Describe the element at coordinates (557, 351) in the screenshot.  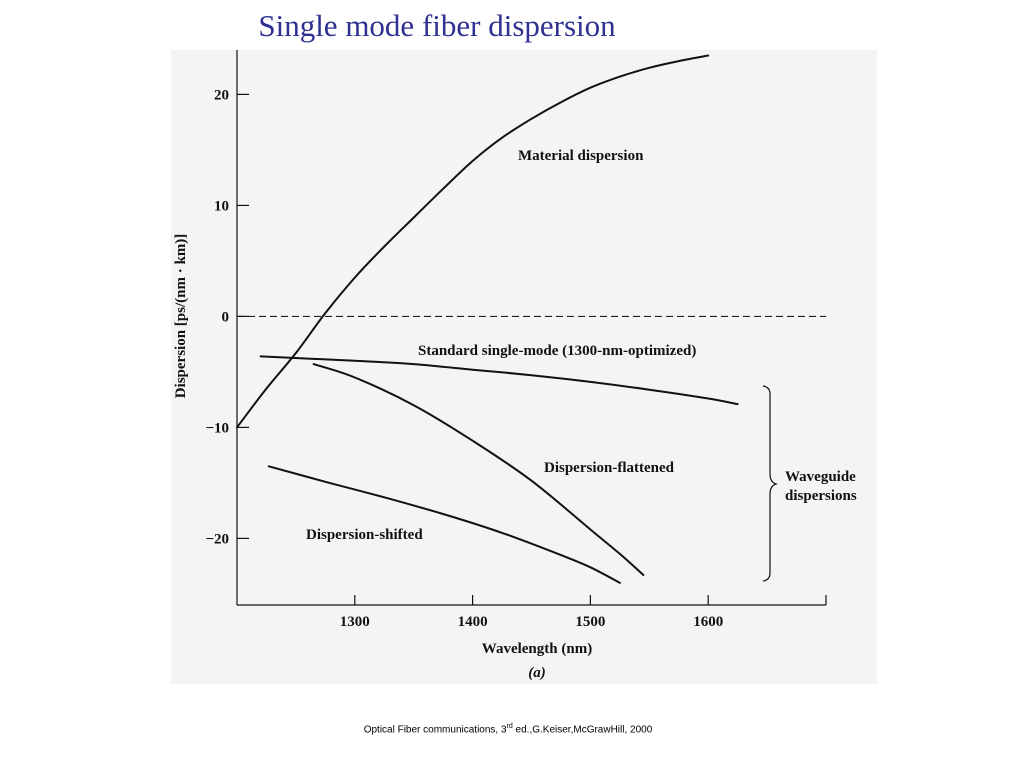
I see `label-standard-single-mode: Standard single-mode (1300-nm-optimized)` at that location.